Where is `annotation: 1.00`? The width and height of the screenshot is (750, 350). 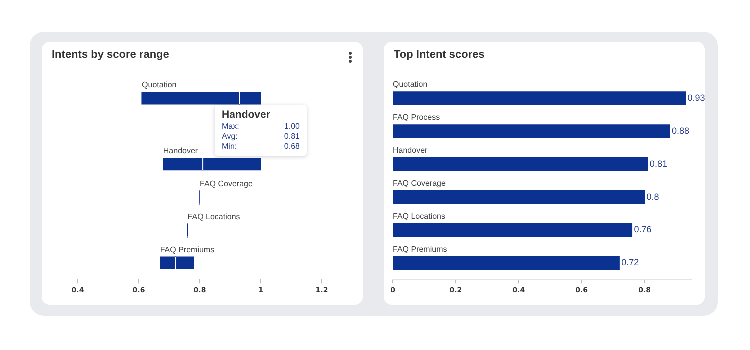 annotation: 1.00 is located at coordinates (292, 127).